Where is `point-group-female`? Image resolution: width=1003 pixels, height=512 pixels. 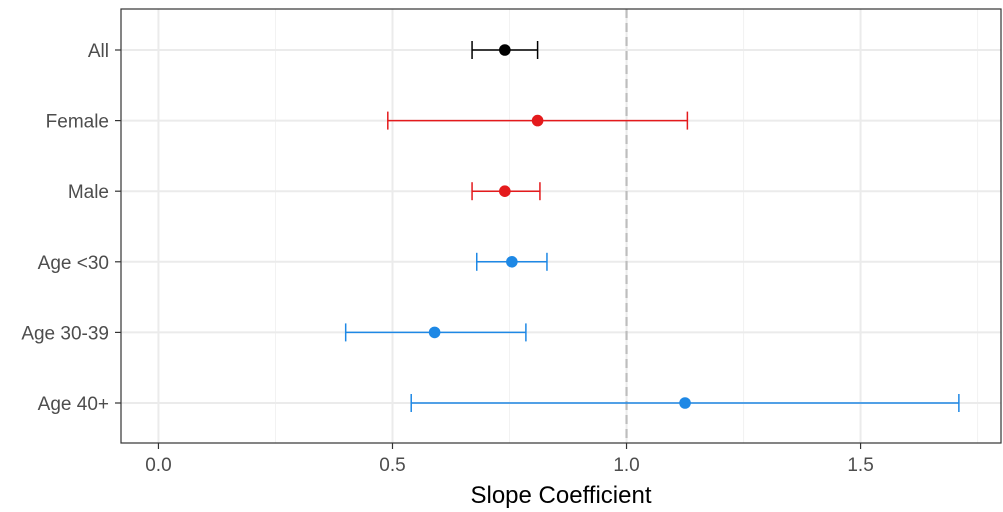 point-group-female is located at coordinates (538, 120).